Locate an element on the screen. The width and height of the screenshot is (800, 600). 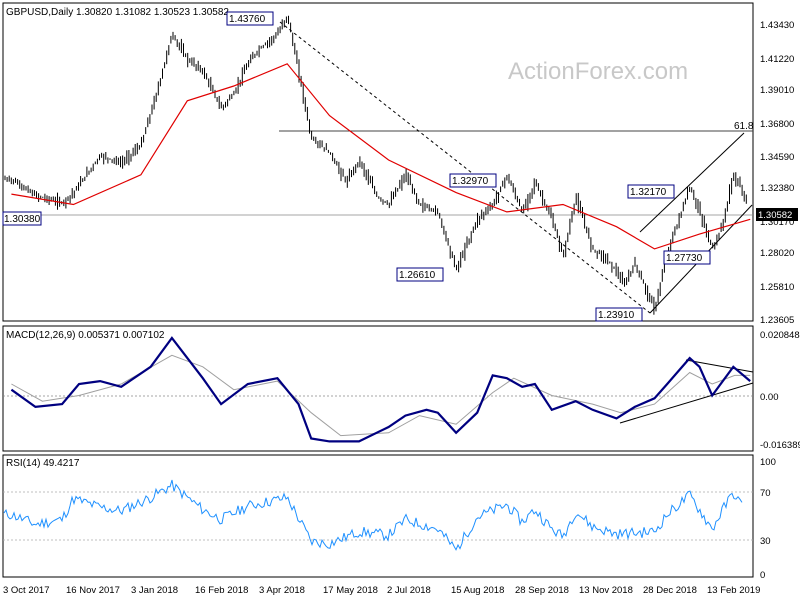
fibonacci-label: 61.8 is located at coordinates (744, 126).